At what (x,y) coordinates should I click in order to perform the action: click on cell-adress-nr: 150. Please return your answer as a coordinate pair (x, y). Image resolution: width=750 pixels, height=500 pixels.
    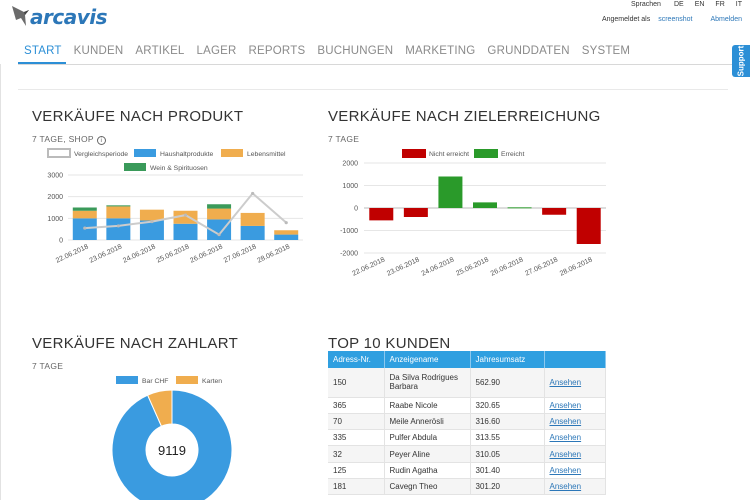
    Looking at the image, I should click on (356, 383).